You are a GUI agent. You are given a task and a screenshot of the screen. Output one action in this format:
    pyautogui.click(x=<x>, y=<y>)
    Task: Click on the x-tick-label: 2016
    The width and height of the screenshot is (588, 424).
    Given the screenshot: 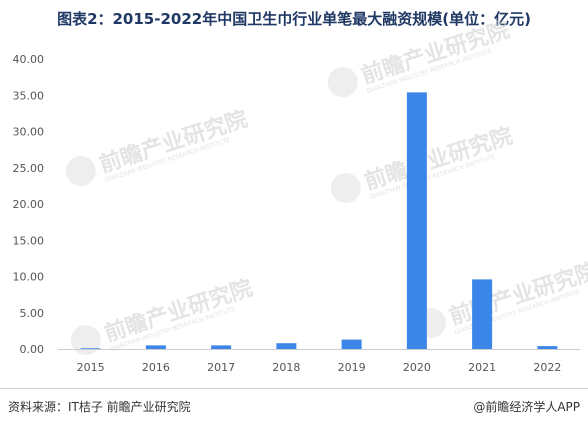 What is the action you would take?
    pyautogui.click(x=156, y=367)
    